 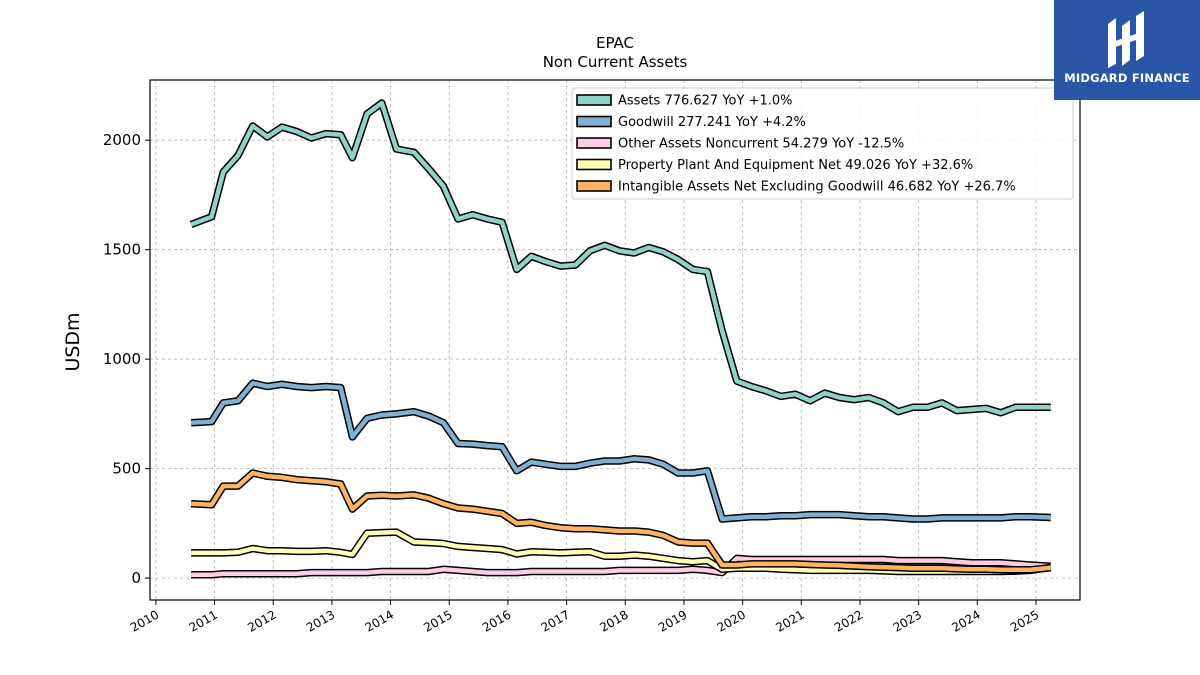 What do you see at coordinates (705, 101) in the screenshot?
I see `legend-entry: Assets 776.627 YoY +1.0%` at bounding box center [705, 101].